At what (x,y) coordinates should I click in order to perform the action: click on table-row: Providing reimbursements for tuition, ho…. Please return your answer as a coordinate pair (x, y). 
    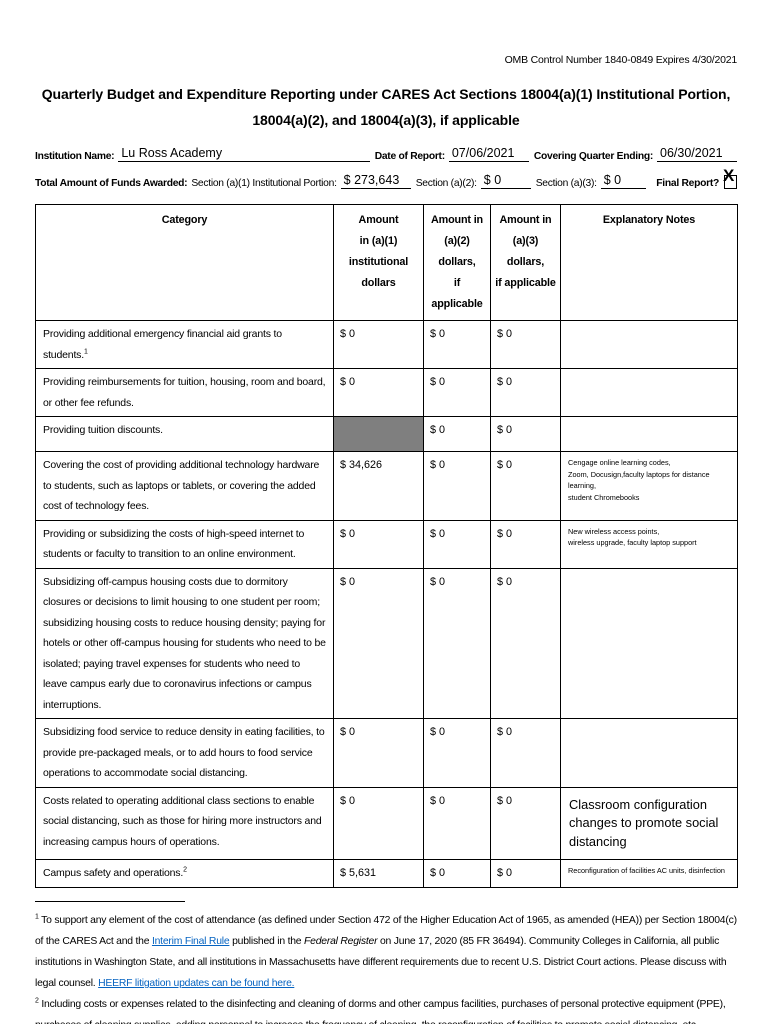
    Looking at the image, I should click on (386, 392).